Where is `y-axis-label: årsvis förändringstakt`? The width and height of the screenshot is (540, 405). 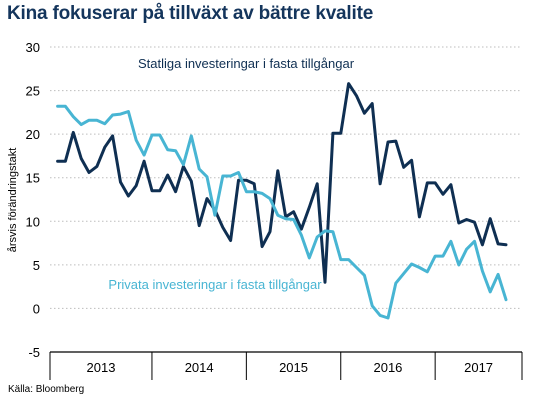
y-axis-label: årsvis förändringstakt is located at coordinates (13, 200).